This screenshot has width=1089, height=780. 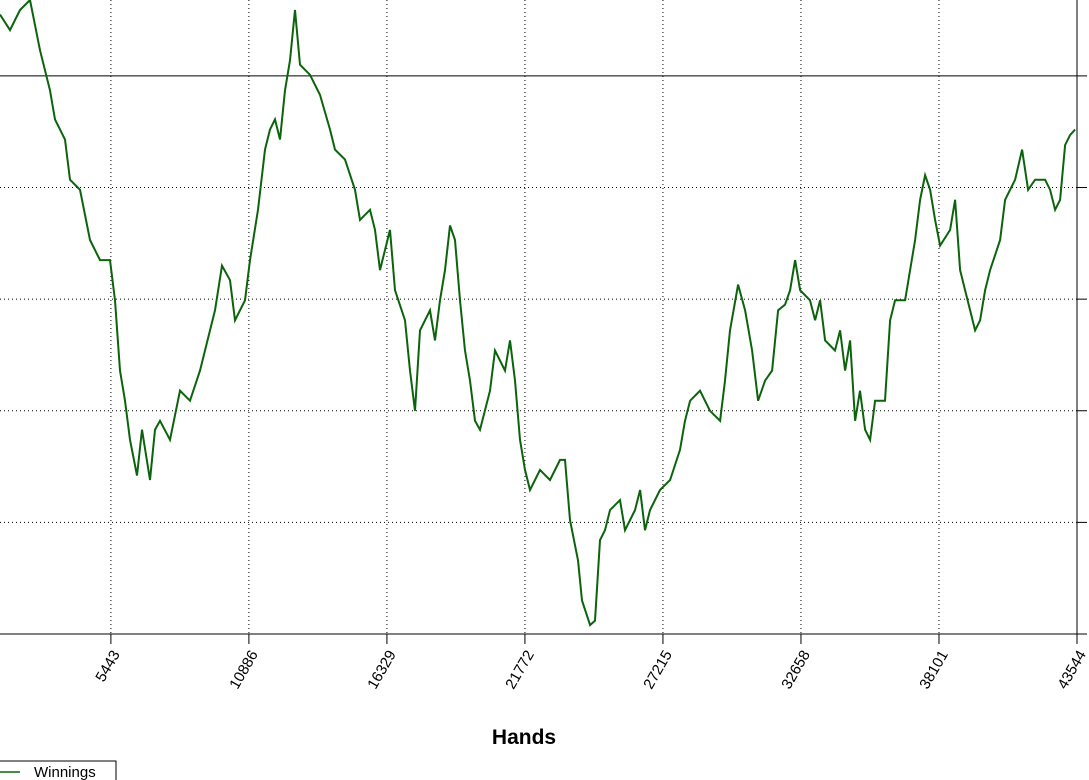 What do you see at coordinates (107, 665) in the screenshot?
I see `x-tick-label: 5443` at bounding box center [107, 665].